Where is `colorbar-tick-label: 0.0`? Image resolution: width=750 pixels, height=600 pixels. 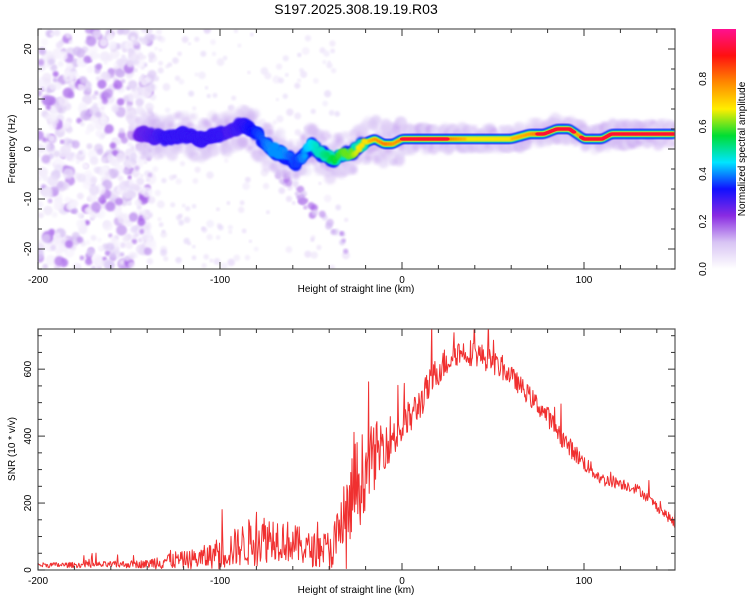
colorbar-tick-label: 0.0 is located at coordinates (703, 269).